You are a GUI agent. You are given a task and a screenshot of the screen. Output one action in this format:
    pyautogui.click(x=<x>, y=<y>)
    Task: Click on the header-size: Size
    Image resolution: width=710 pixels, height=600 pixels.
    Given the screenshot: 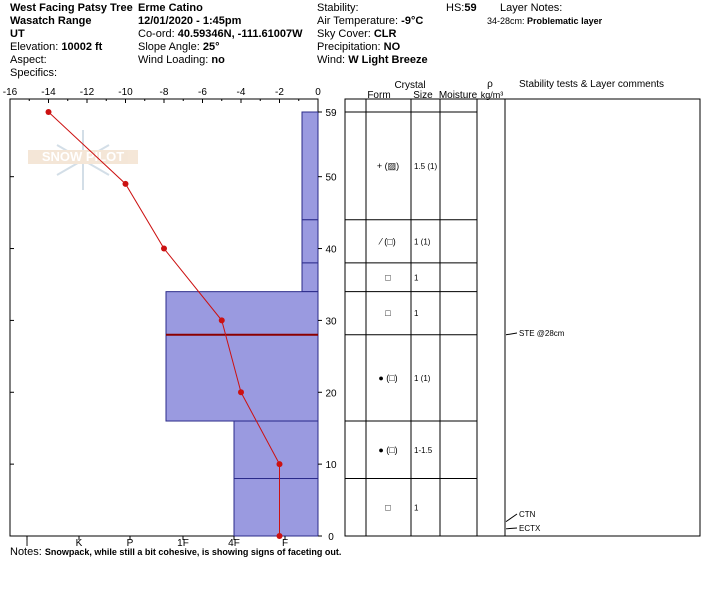 What is the action you would take?
    pyautogui.click(x=423, y=95)
    